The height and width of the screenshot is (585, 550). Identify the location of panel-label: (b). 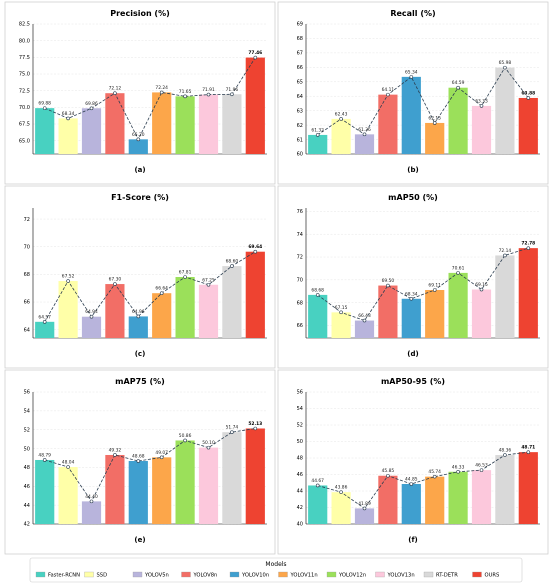
(412, 170).